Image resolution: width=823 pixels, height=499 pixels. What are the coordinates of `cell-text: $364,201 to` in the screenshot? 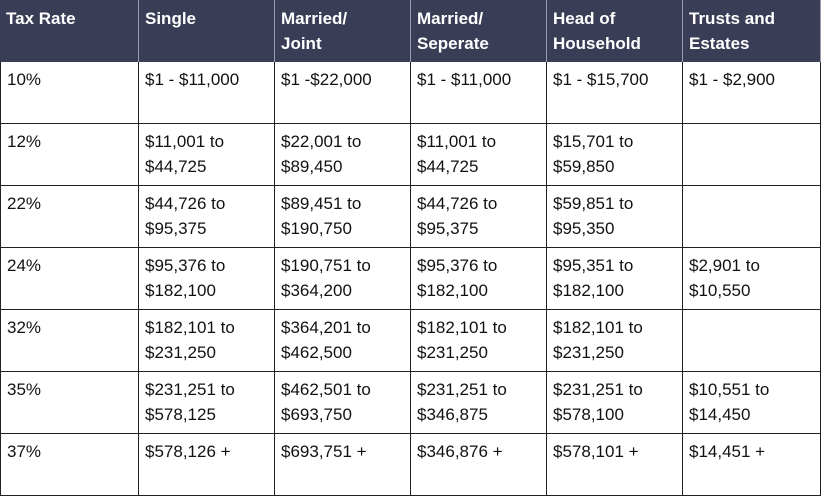 It's located at (326, 327).